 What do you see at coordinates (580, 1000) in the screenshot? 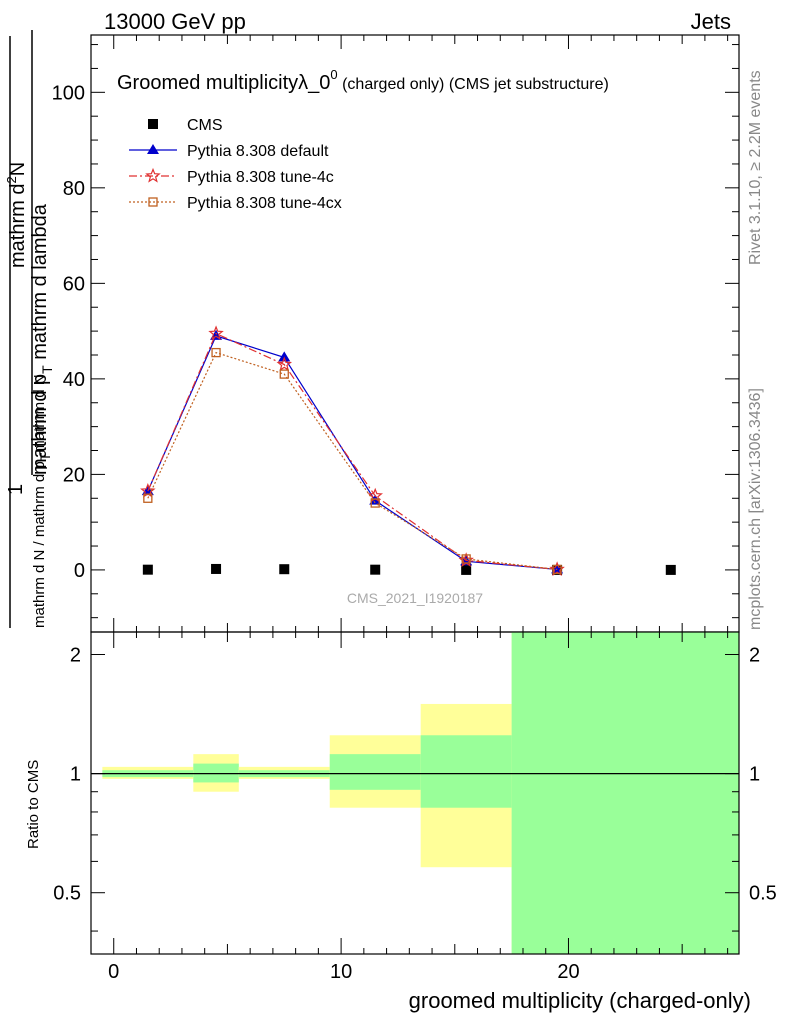
I see `ratio-xlabel: groomed multiplicity (charged-only)` at bounding box center [580, 1000].